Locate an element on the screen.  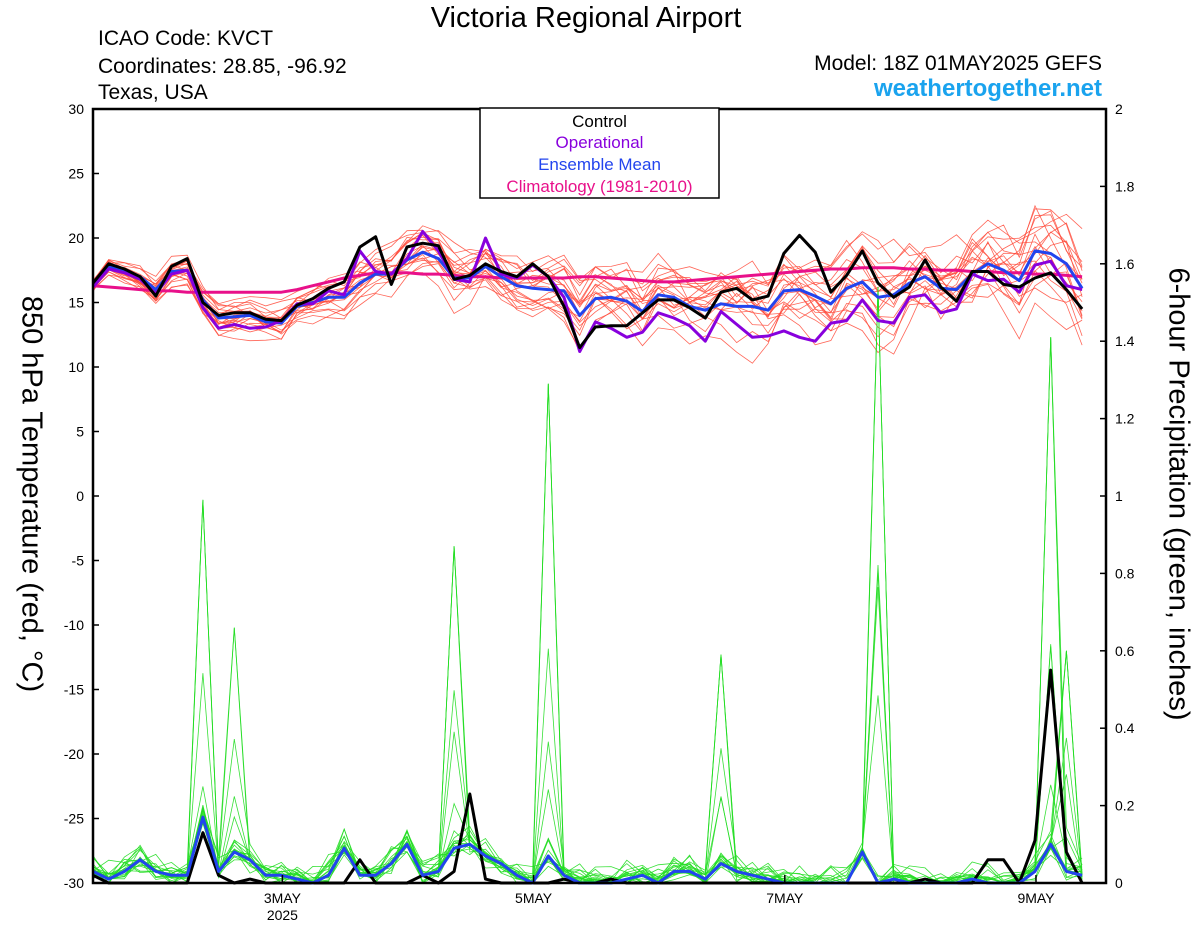
legend-ensemble-mean: Ensemble Mean is located at coordinates (599, 164).